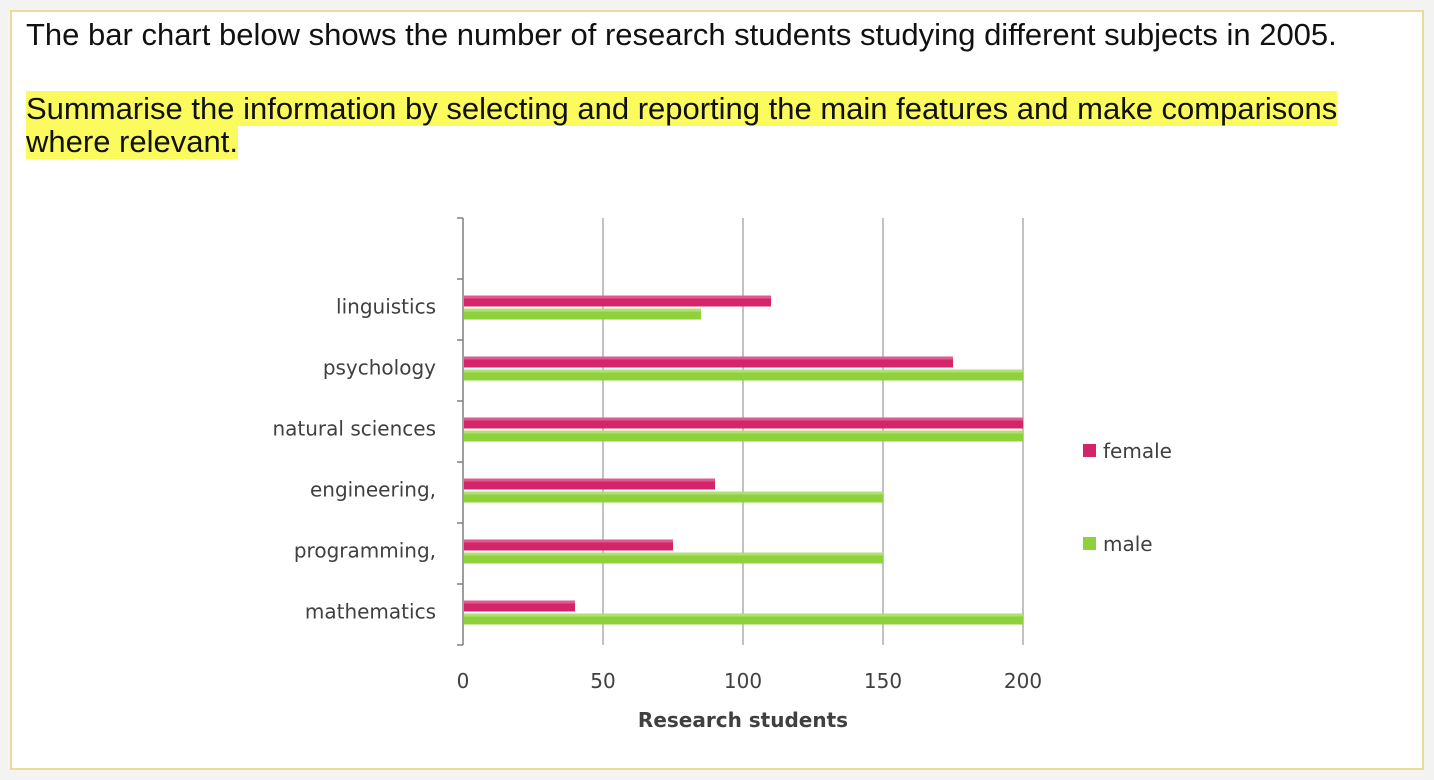 This screenshot has width=1434, height=780. I want to click on x-tick-label: 100, so click(743, 681).